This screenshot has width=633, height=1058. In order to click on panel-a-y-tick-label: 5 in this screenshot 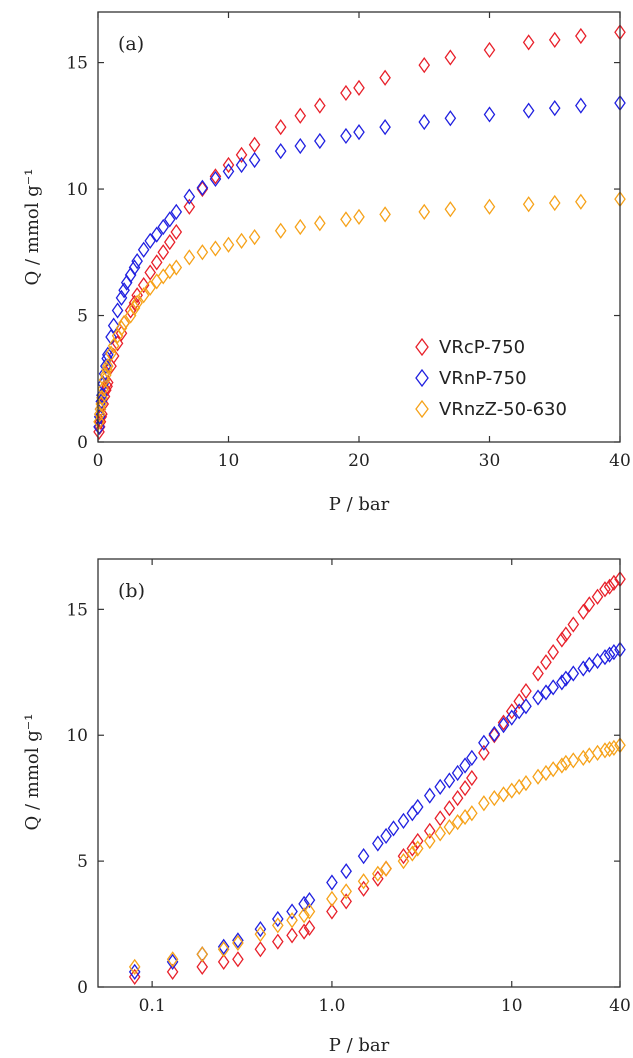, I will do `click(82, 317)`.